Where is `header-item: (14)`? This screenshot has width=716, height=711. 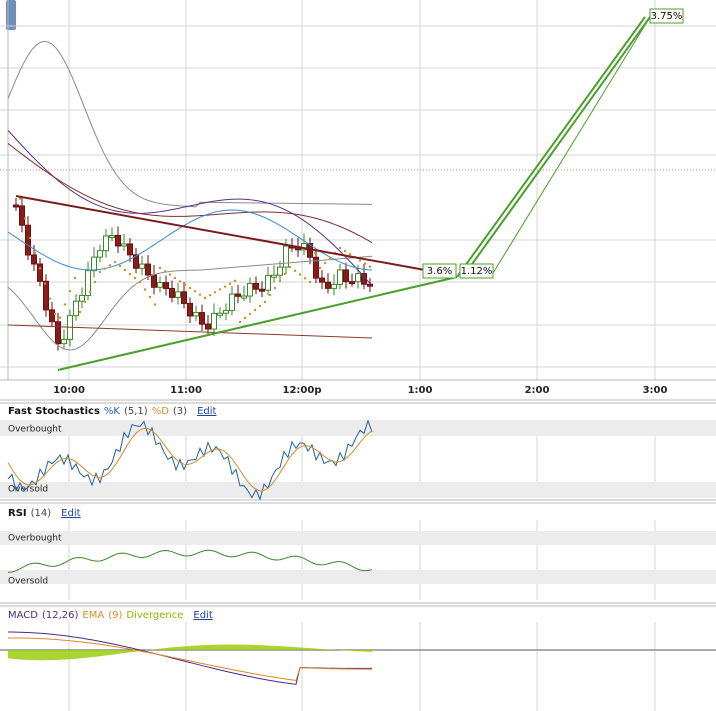 header-item: (14) is located at coordinates (41, 513).